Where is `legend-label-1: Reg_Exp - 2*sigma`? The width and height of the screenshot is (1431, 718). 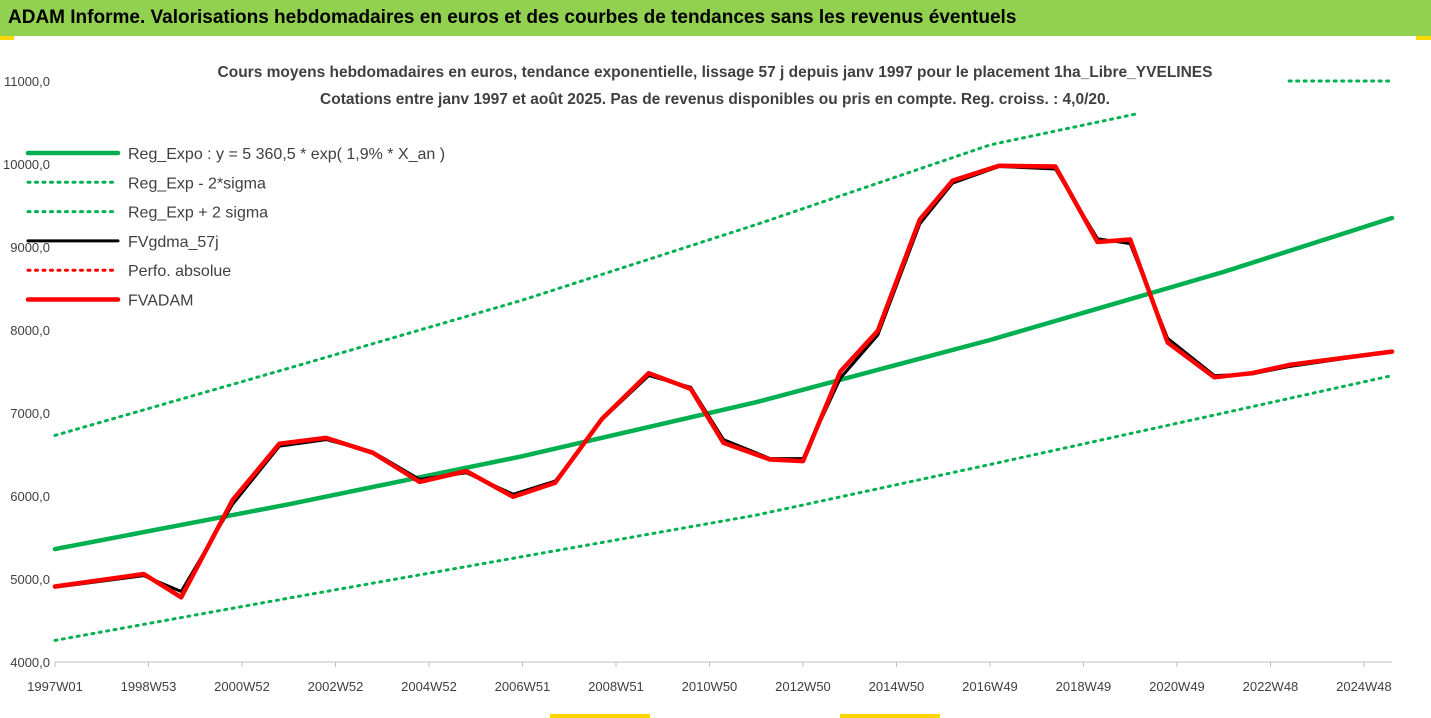
legend-label-1: Reg_Exp - 2*sigma is located at coordinates (197, 183).